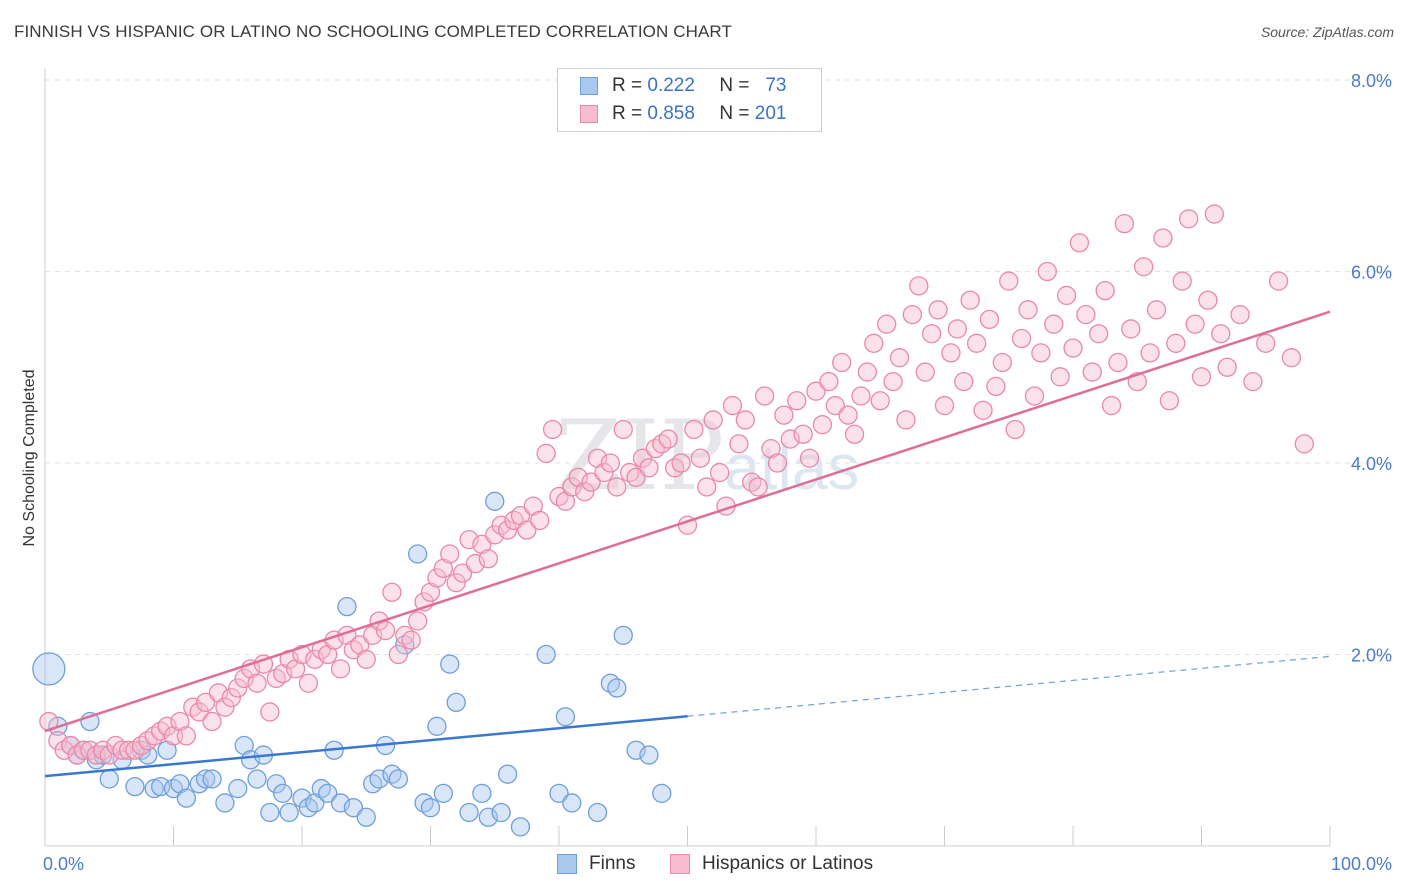 This screenshot has height=892, width=1406. Describe the element at coordinates (567, 864) in the screenshot. I see `bottom-legend-swatch-finns` at that location.